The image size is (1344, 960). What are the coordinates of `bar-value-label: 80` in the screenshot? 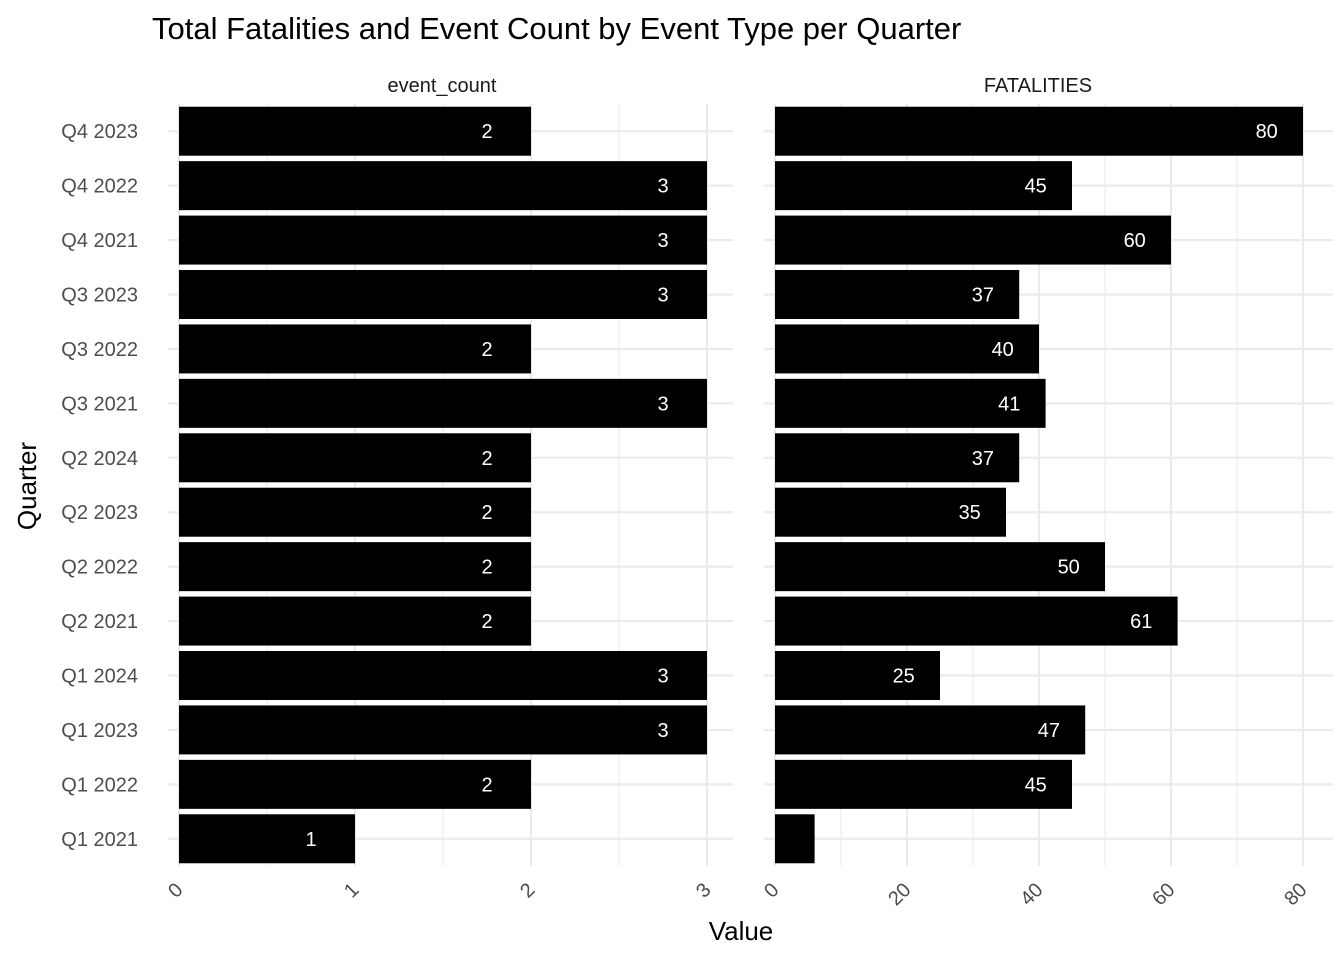 It's located at (1267, 132).